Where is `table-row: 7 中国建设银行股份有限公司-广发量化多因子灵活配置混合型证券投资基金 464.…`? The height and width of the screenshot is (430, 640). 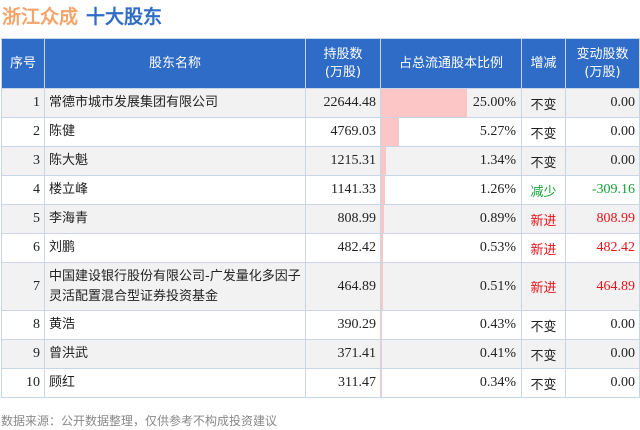
table-row: 7 中国建设银行股份有限公司-广发量化多因子灵活配置混合型证券投资基金 464.… is located at coordinates (320, 286).